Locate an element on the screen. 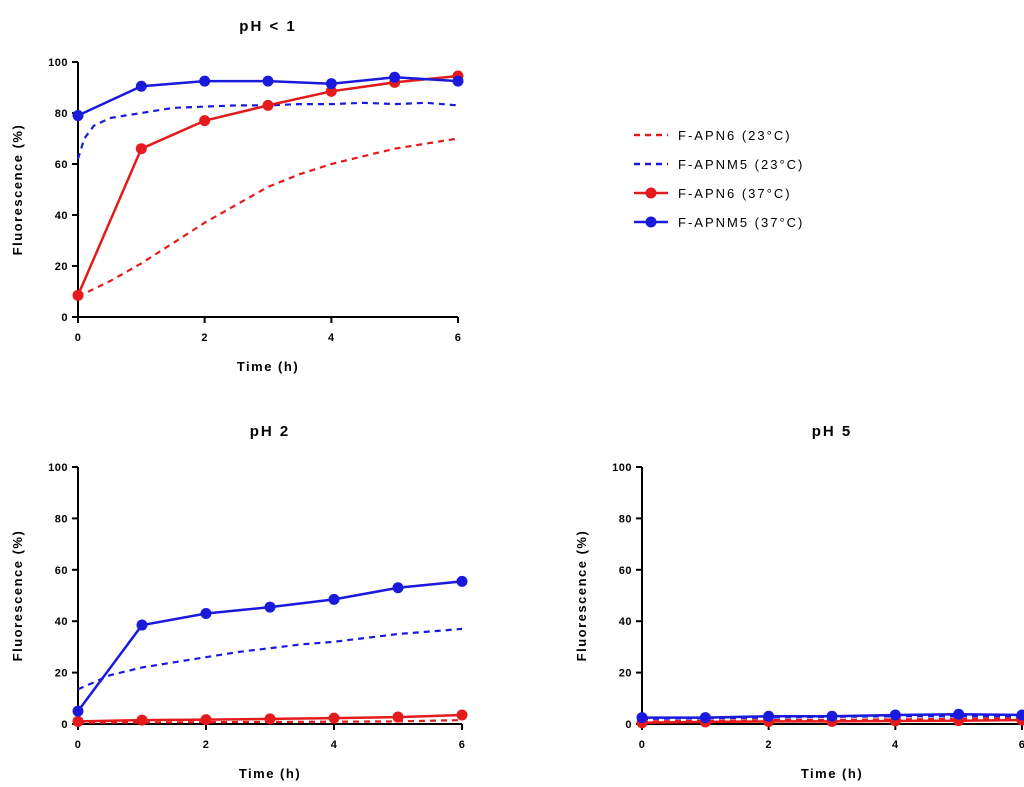 The width and height of the screenshot is (1024, 787). legend-item: F-APNM5 (37°C) is located at coordinates (719, 222).